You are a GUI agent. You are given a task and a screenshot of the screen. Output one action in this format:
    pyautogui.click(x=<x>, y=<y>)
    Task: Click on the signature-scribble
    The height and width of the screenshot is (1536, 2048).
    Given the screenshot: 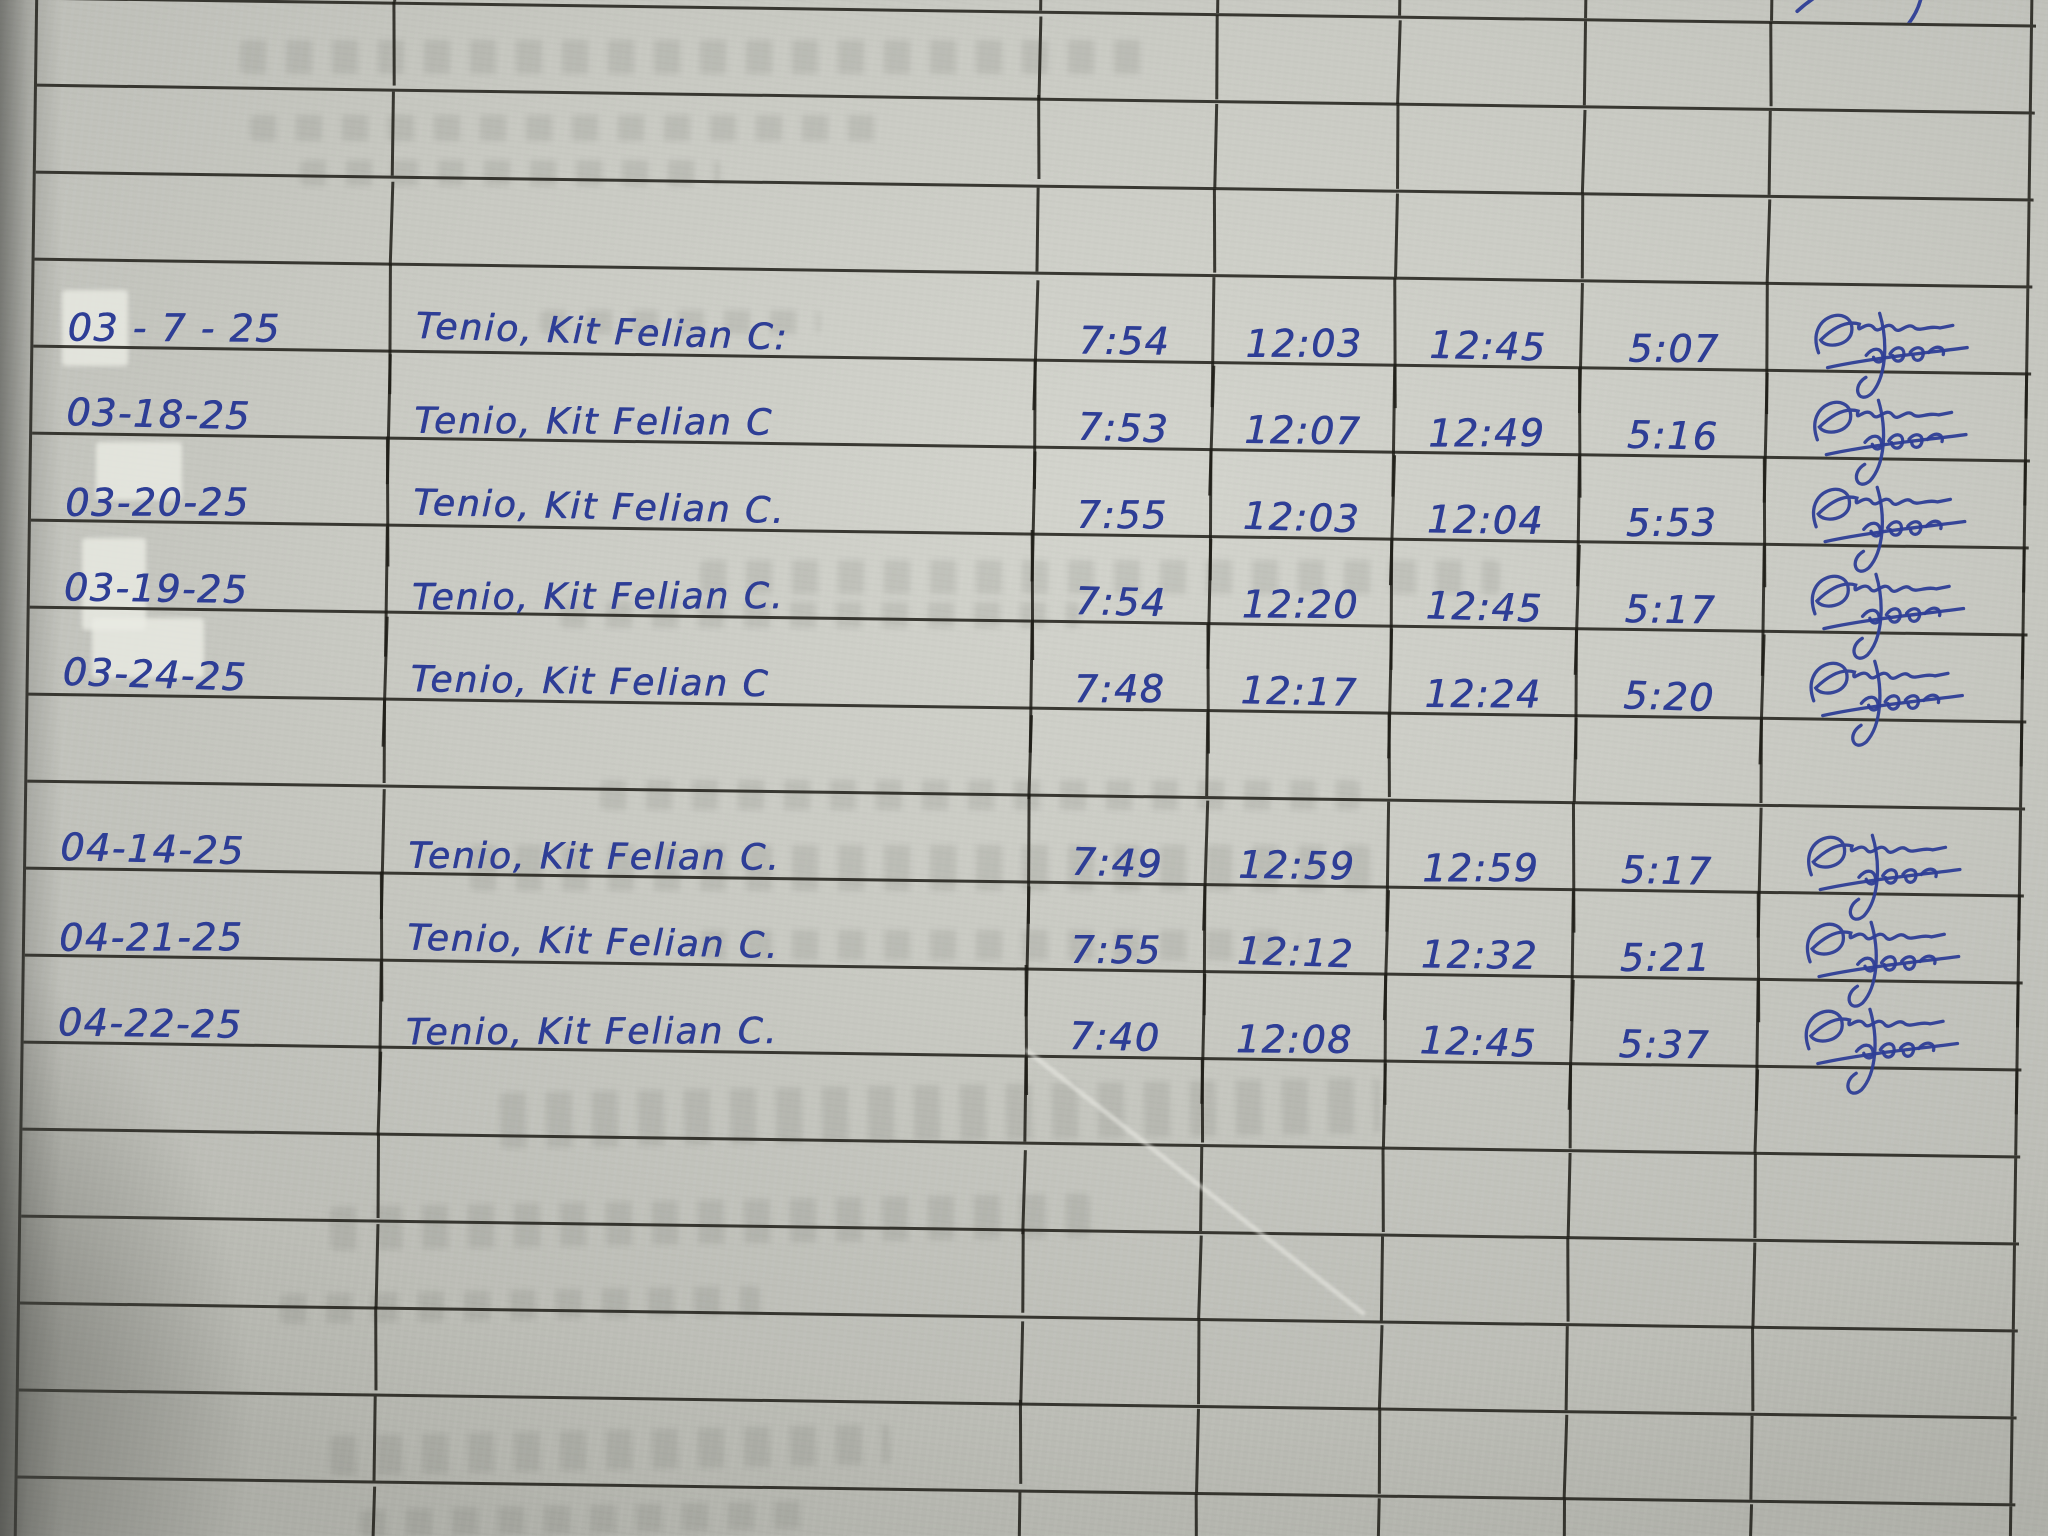 What is the action you would take?
    pyautogui.click(x=1894, y=14)
    